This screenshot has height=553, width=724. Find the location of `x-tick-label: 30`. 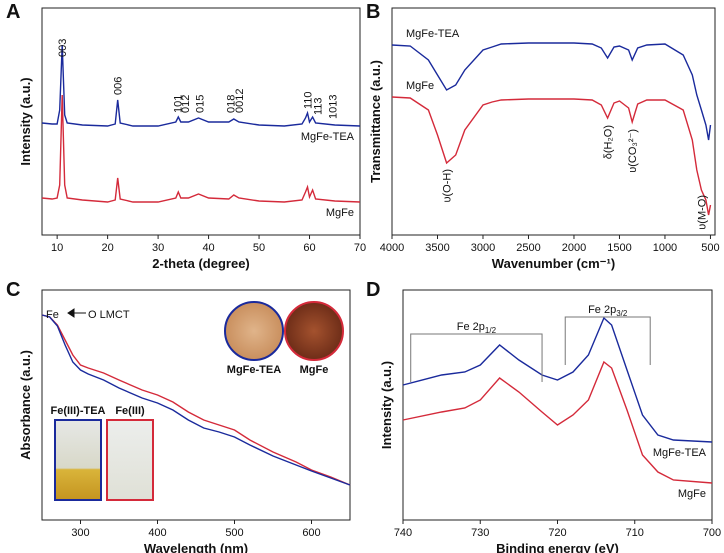

x-tick-label: 30 is located at coordinates (158, 248).